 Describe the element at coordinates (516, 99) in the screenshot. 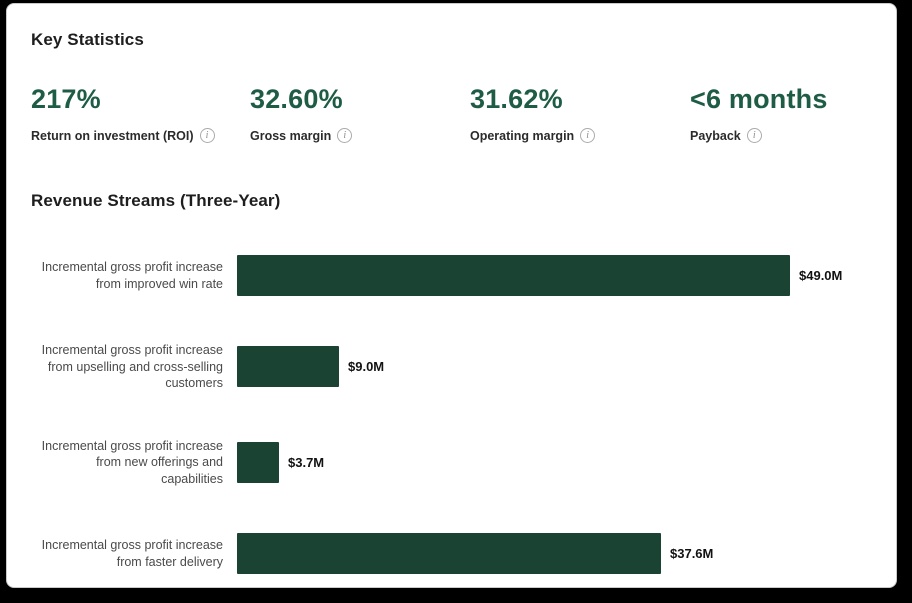

I see `stat-operating-margin-value: 31.62%` at that location.